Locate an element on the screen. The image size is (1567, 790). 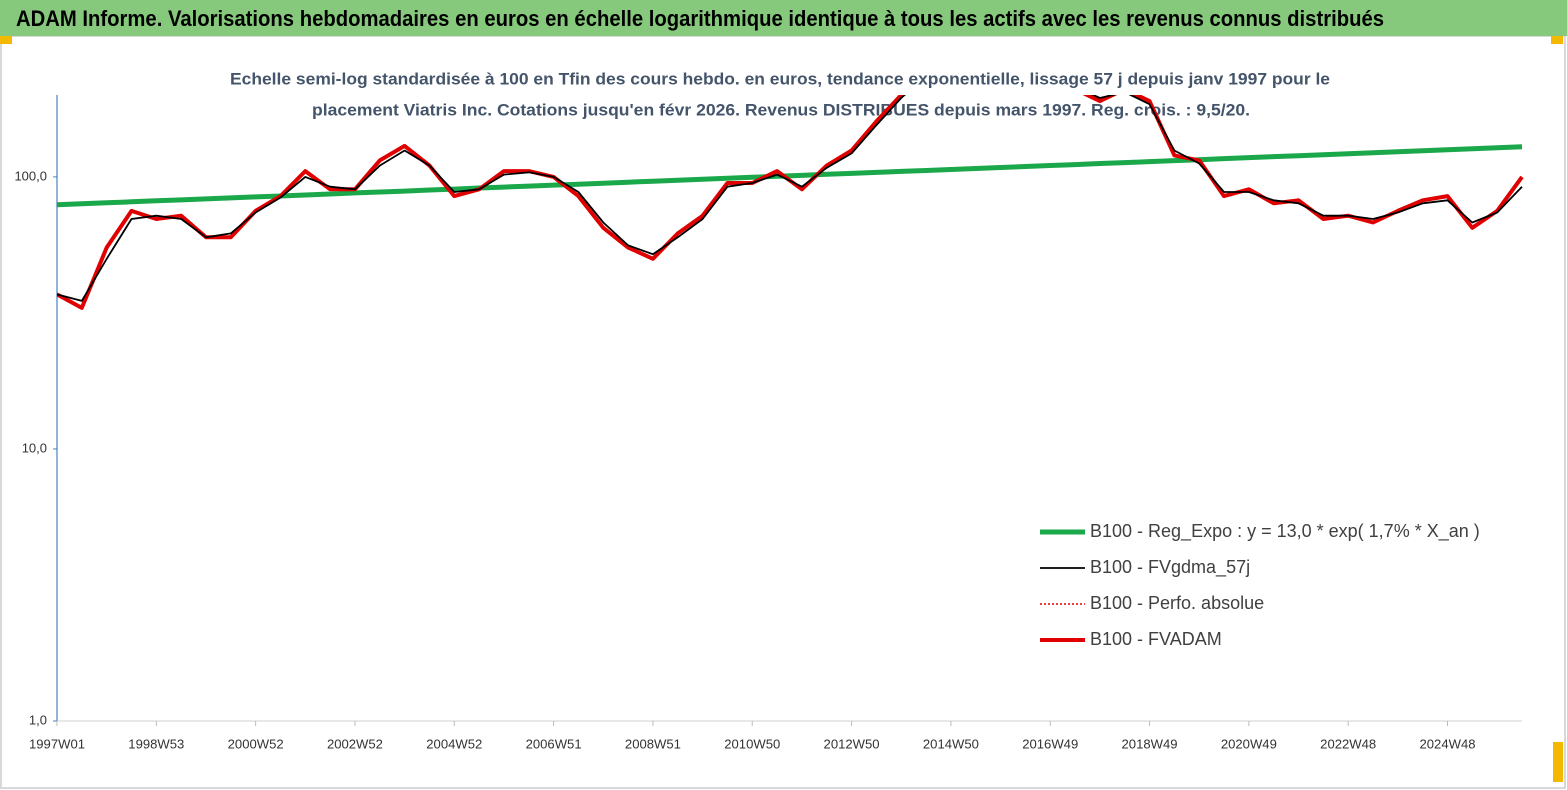
x-tick-label: 2012W50 is located at coordinates (852, 743).